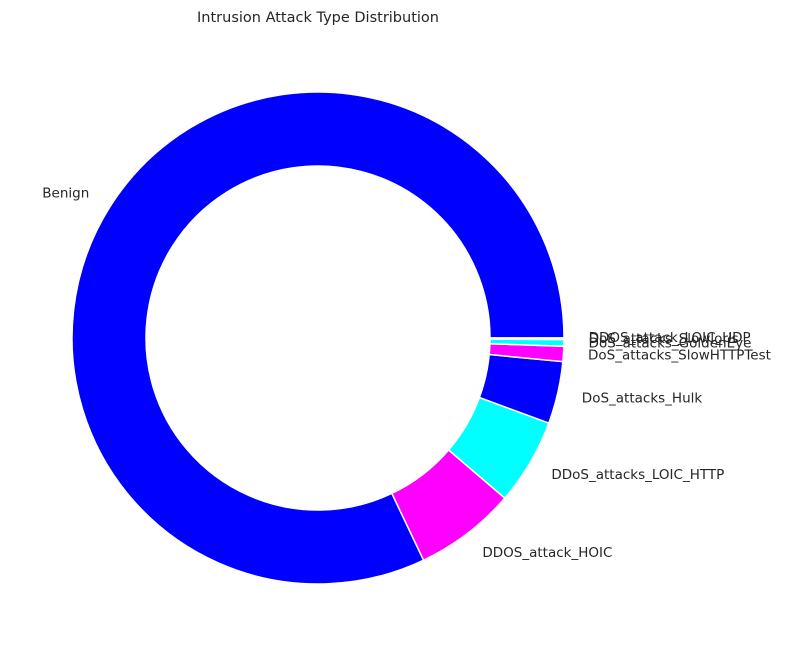 The width and height of the screenshot is (793, 656). Describe the element at coordinates (637, 475) in the screenshot. I see `slice-label-ddos-attacks-loic-http: DDoS_attacks_LOIC_HTTP` at that location.